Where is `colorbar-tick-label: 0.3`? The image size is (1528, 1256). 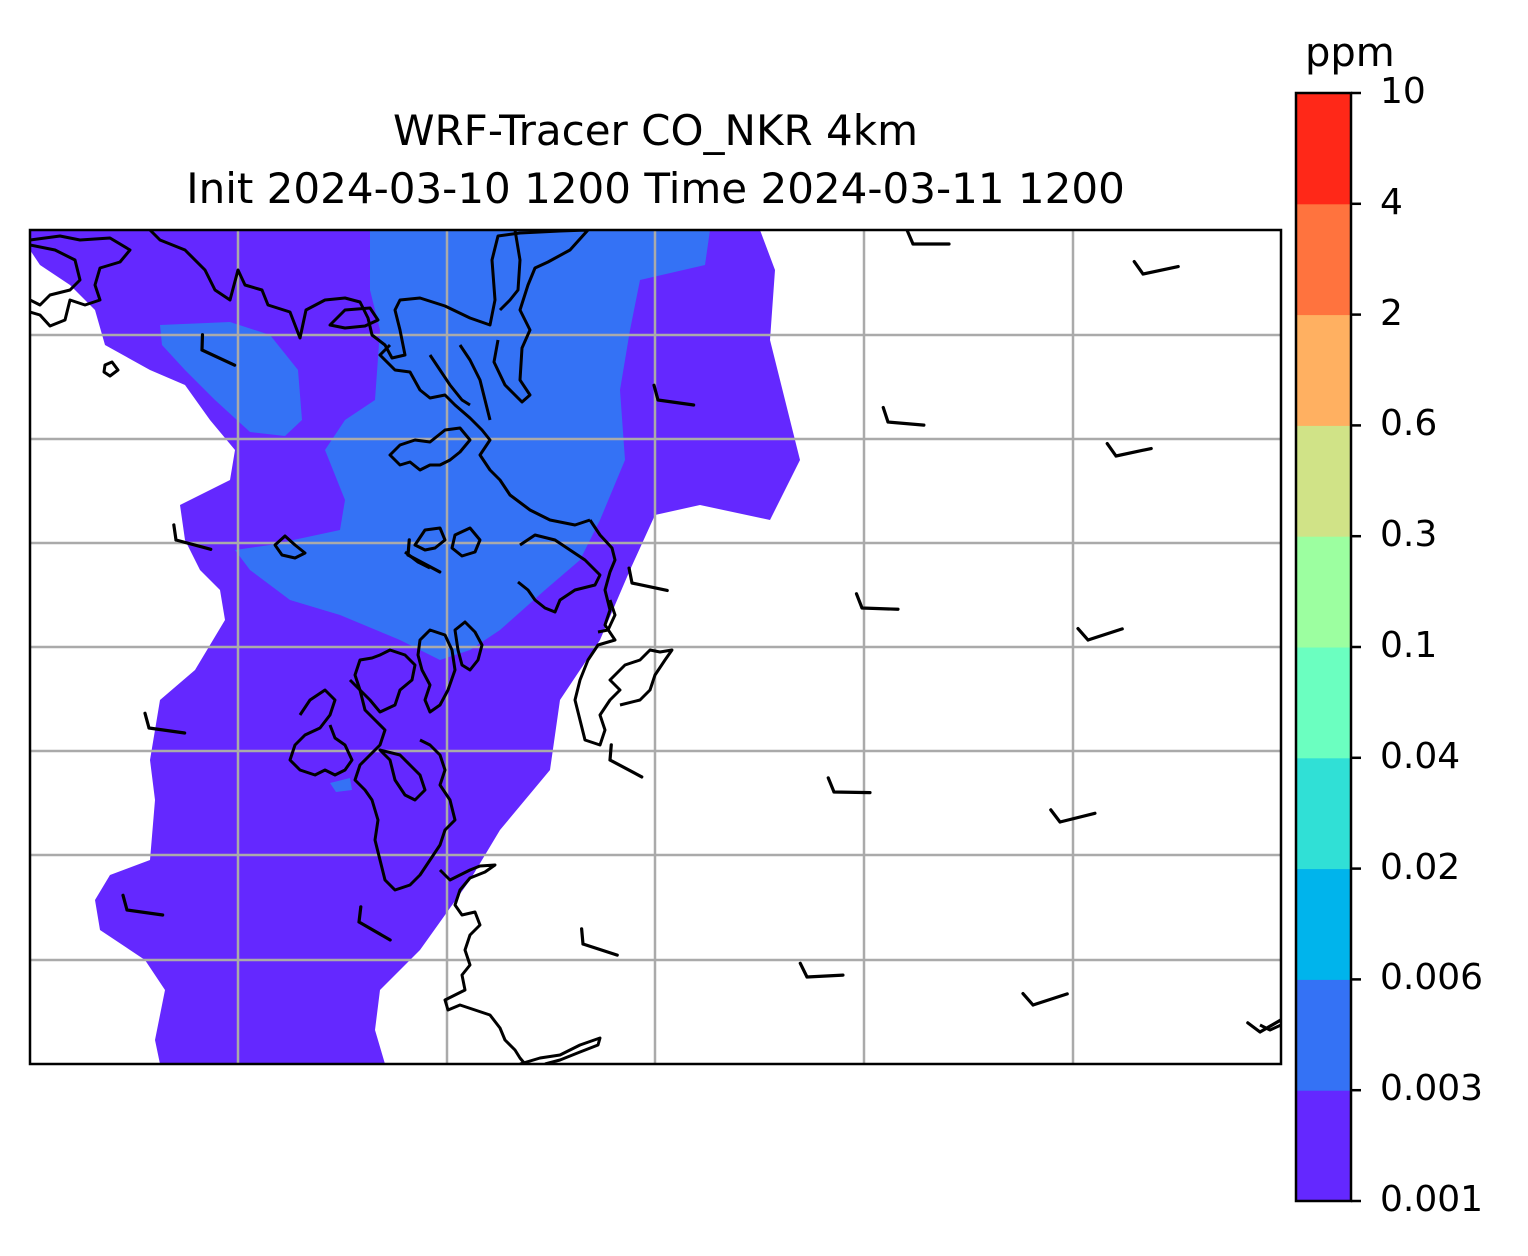 colorbar-tick-label: 0.3 is located at coordinates (1409, 535).